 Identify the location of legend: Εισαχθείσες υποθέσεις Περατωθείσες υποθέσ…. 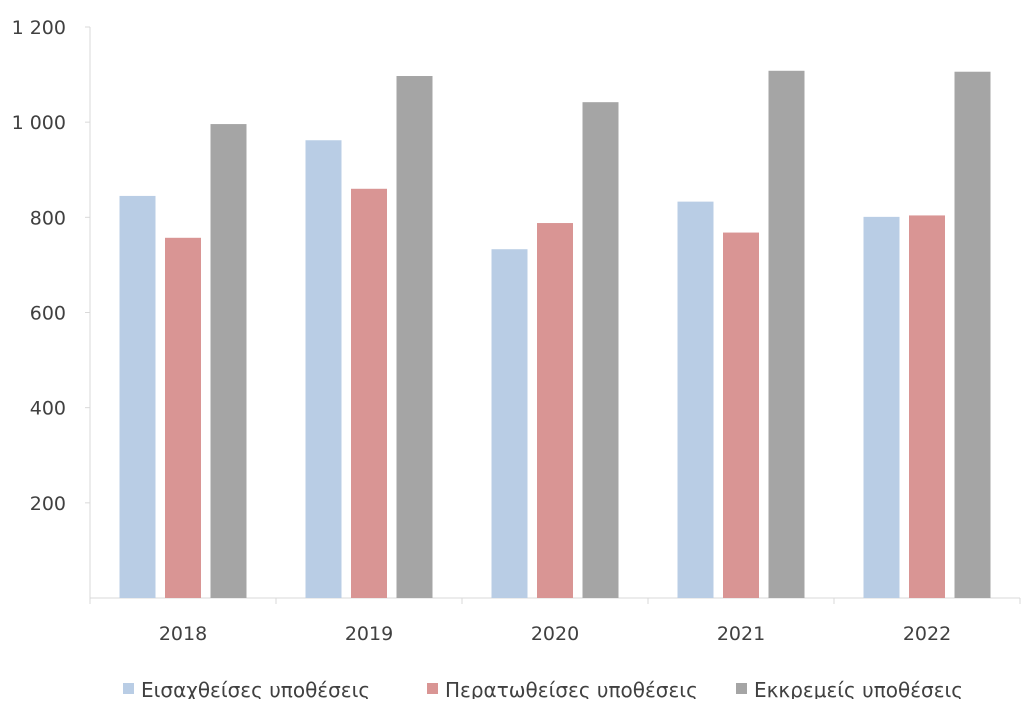
(543, 690).